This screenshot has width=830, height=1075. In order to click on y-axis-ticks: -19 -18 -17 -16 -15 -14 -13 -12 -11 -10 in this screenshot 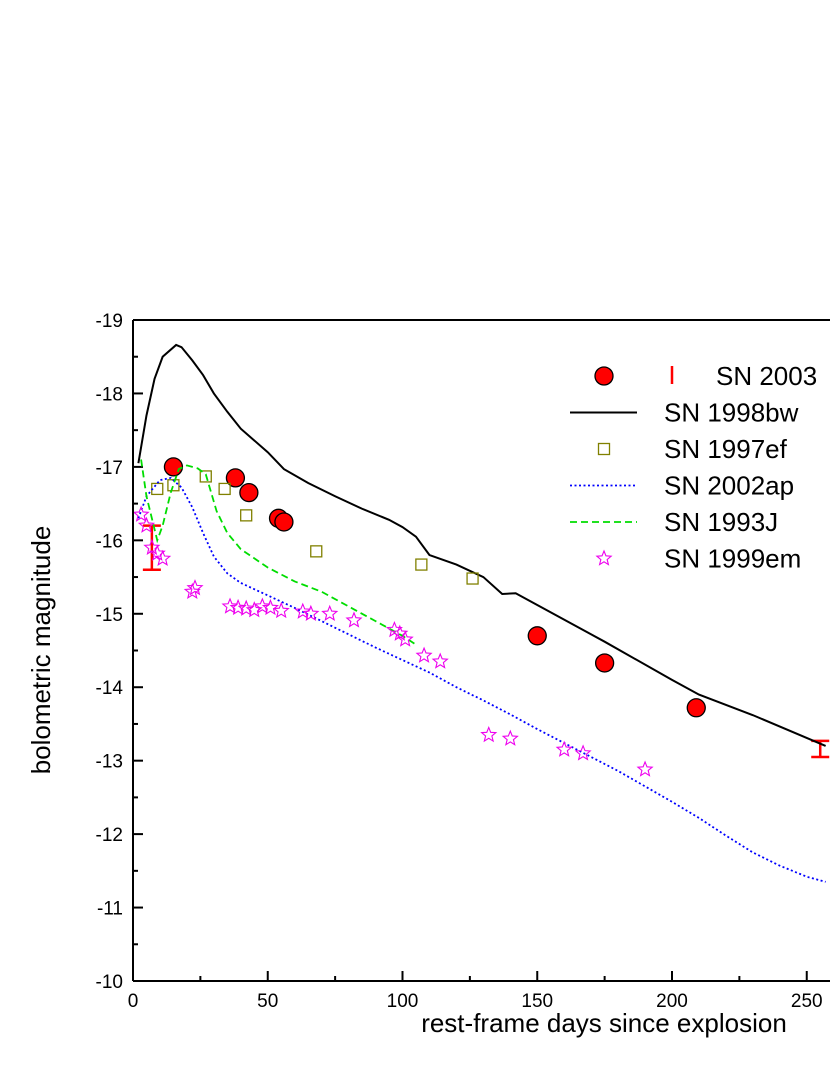, I will do `click(119, 652)`.